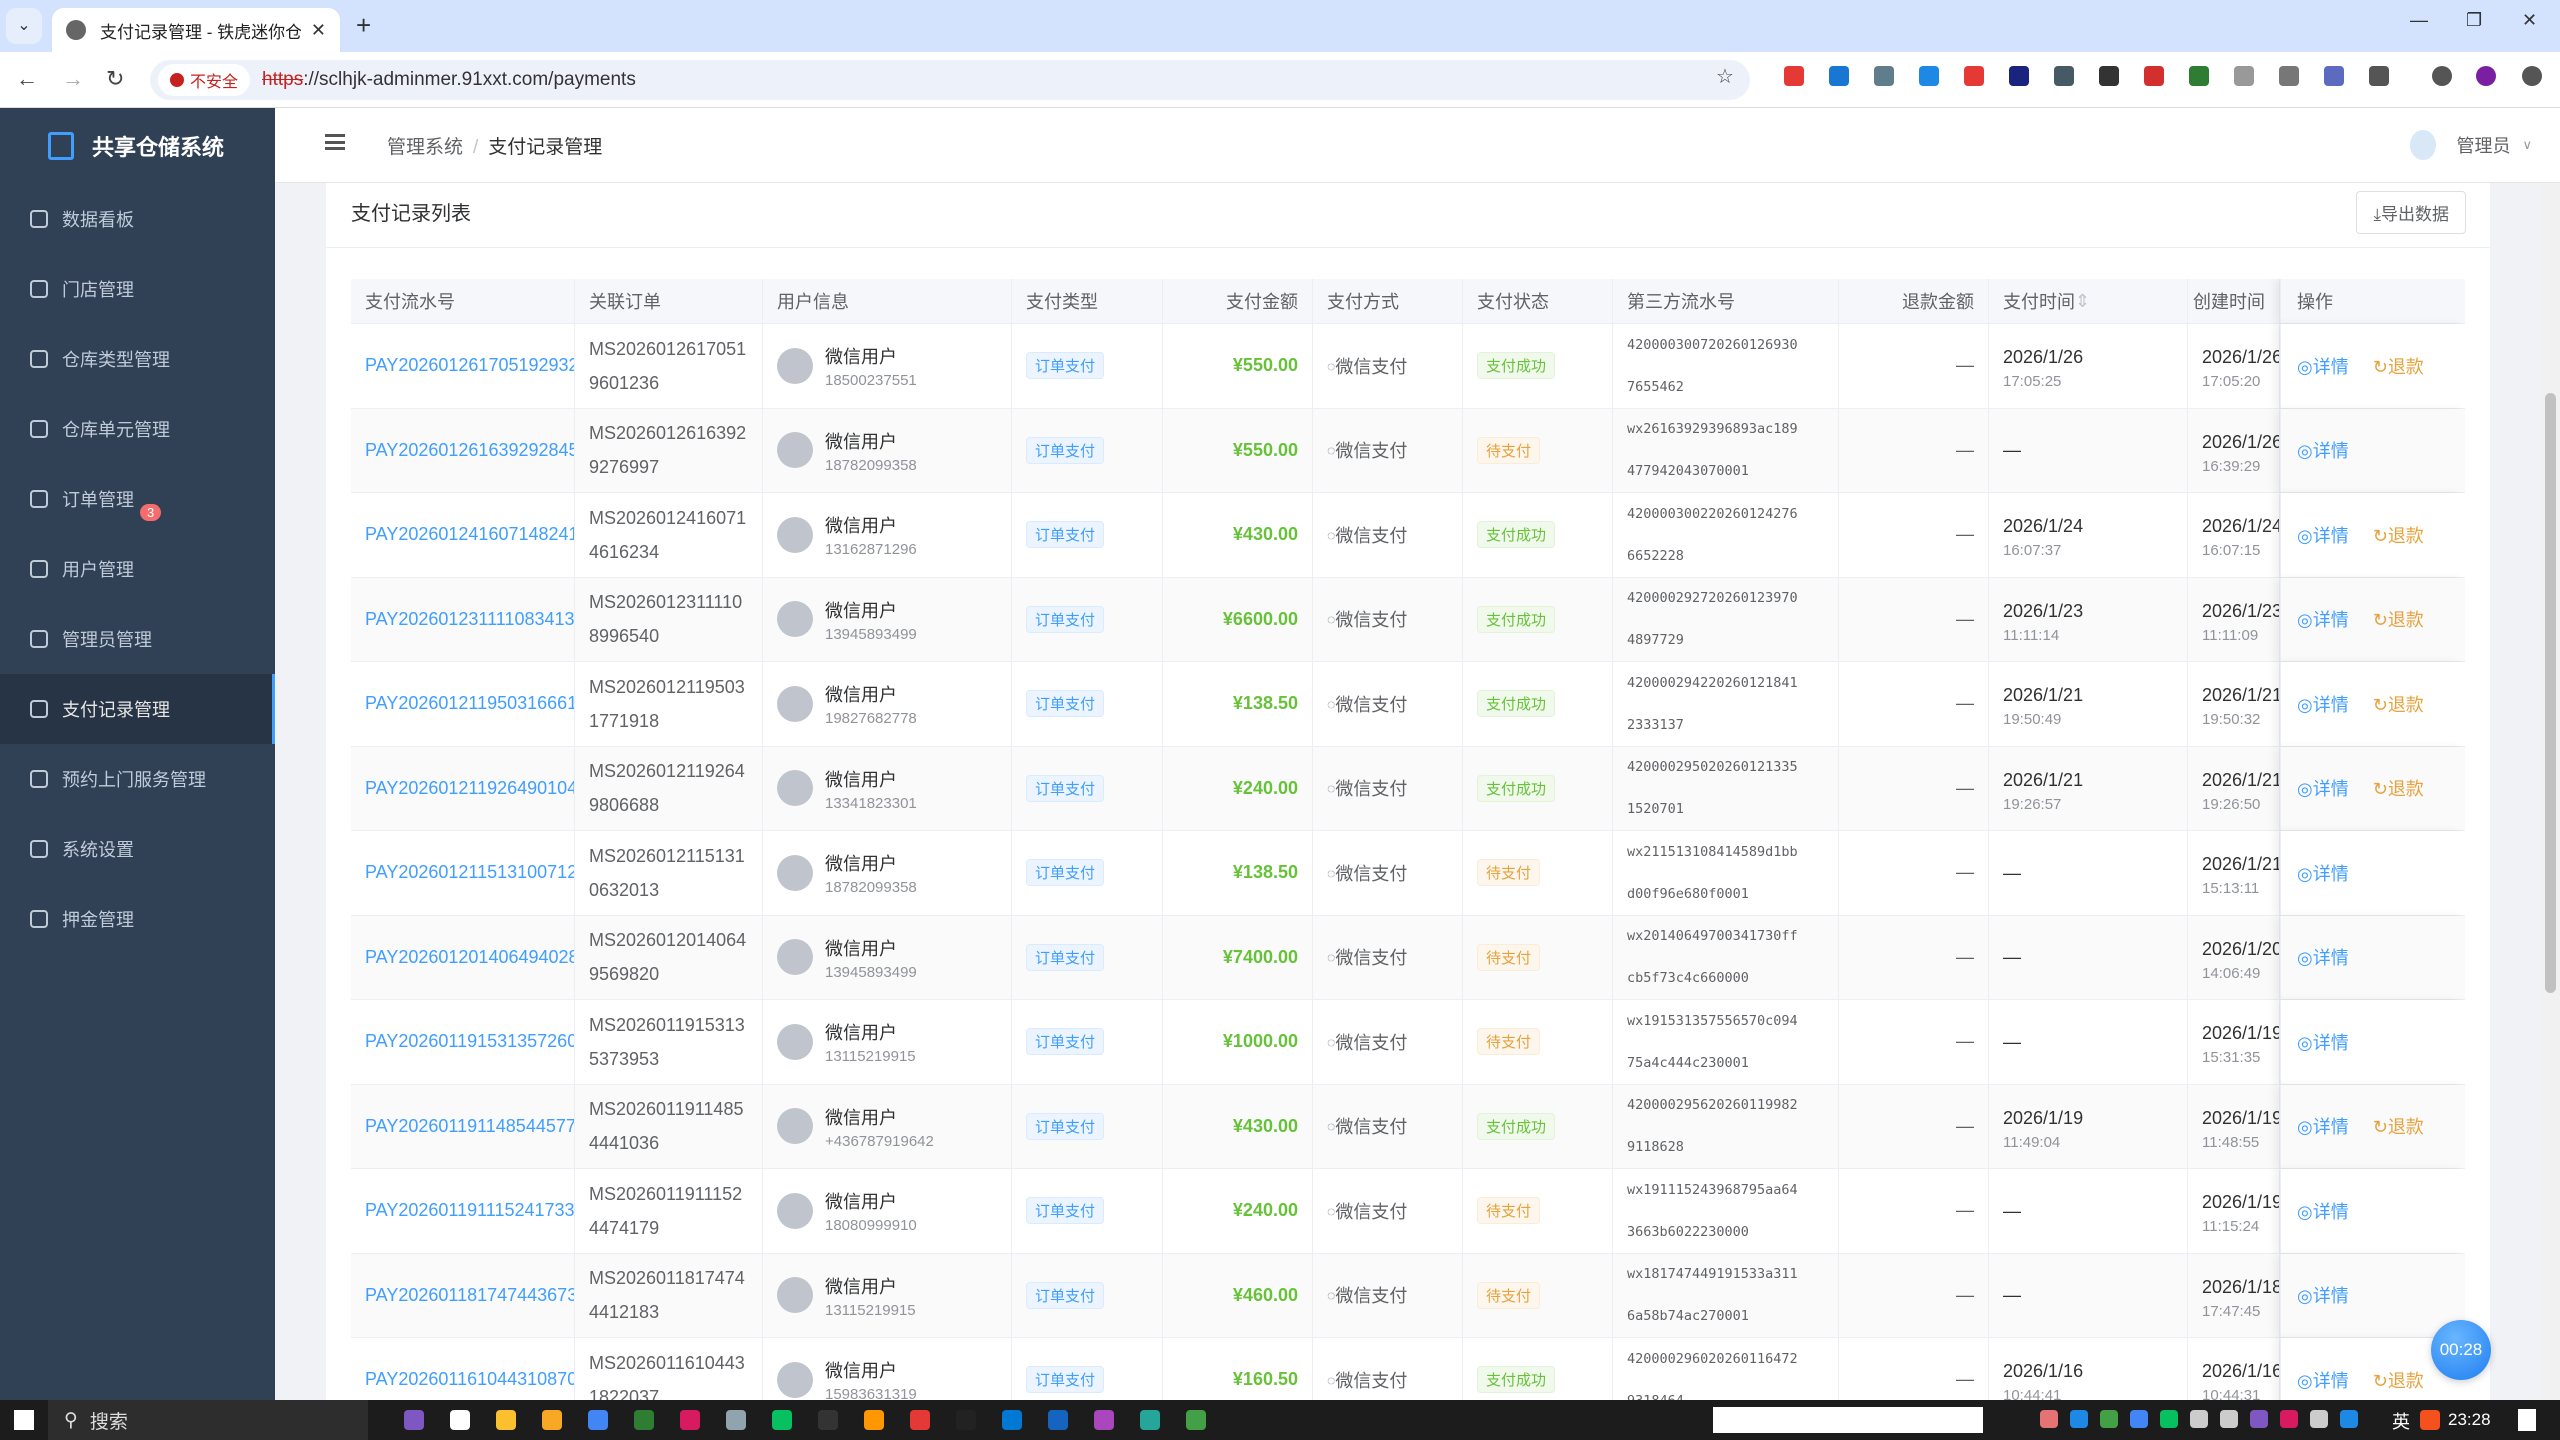 The width and height of the screenshot is (2560, 1440). What do you see at coordinates (2486, 76) in the screenshot?
I see `profile-avatar` at bounding box center [2486, 76].